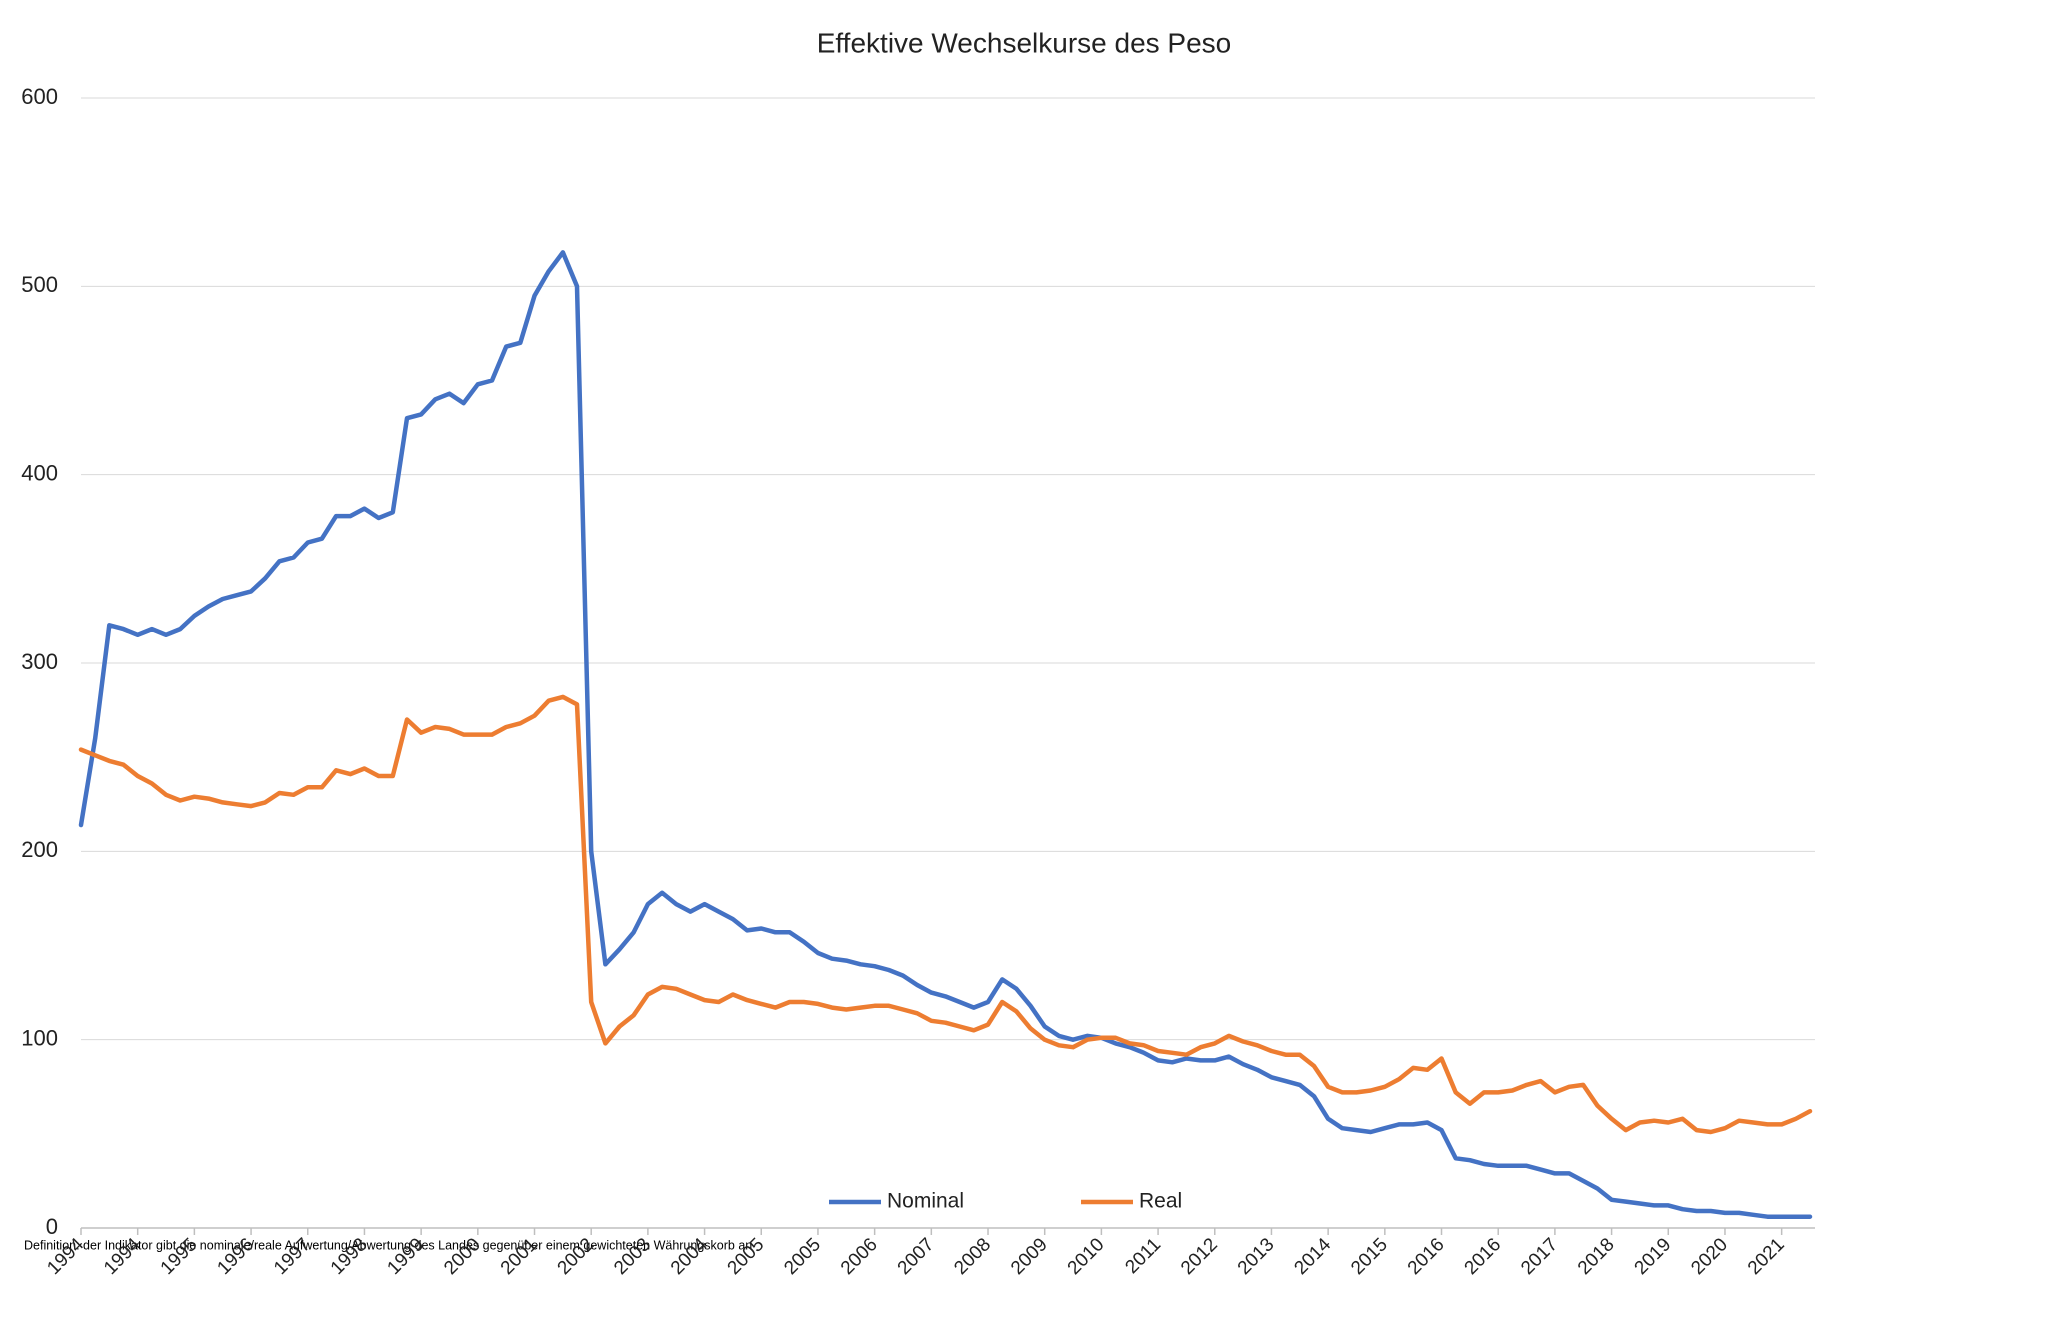 The height and width of the screenshot is (1326, 2048). What do you see at coordinates (916, 1256) in the screenshot?
I see `x-tick-label: 2007` at bounding box center [916, 1256].